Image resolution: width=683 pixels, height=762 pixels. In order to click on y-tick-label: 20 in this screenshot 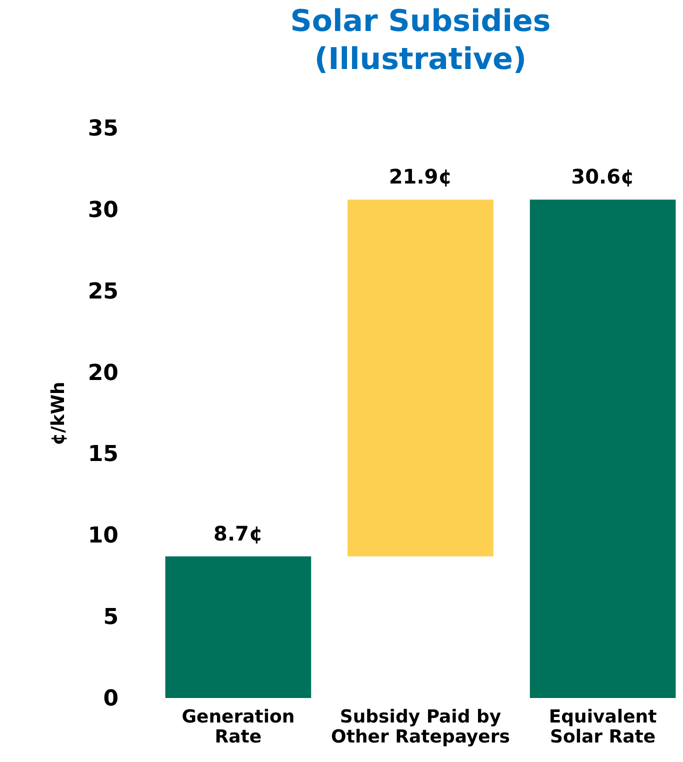, I will do `click(103, 373)`.